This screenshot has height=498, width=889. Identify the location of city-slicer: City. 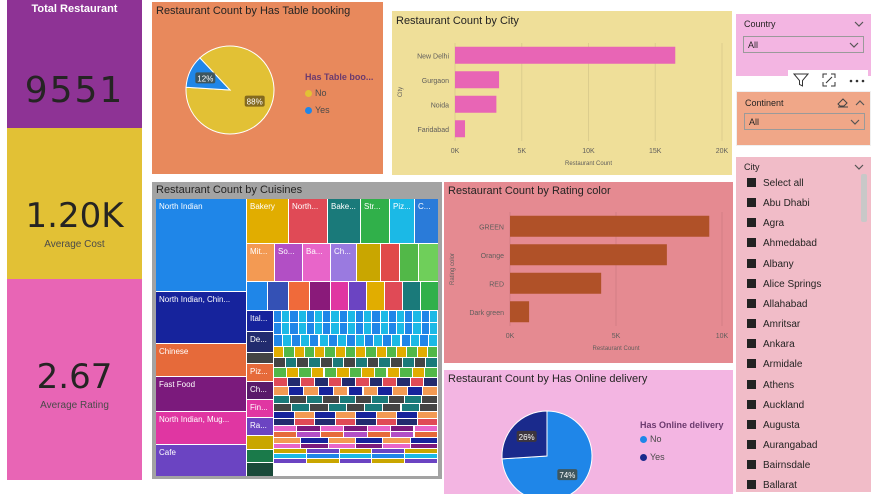
(803, 324).